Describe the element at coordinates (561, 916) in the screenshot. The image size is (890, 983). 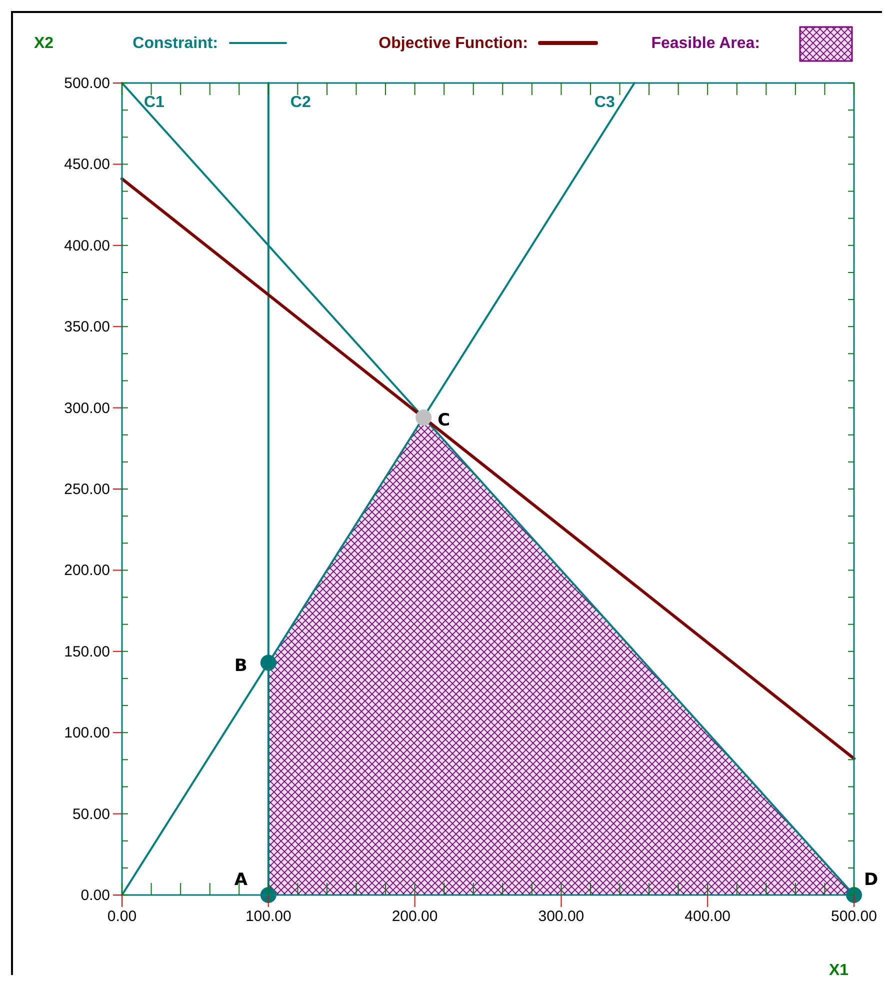
I see `x-tick-label: 300.00` at that location.